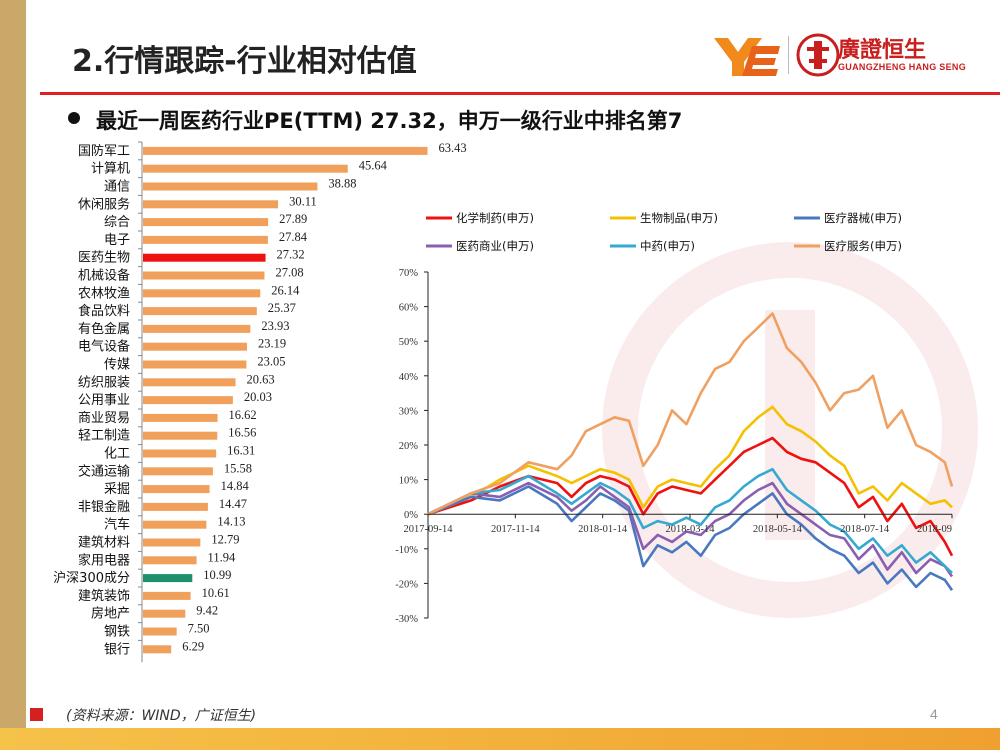  I want to click on bar-value-label: 23.05, so click(271, 362).